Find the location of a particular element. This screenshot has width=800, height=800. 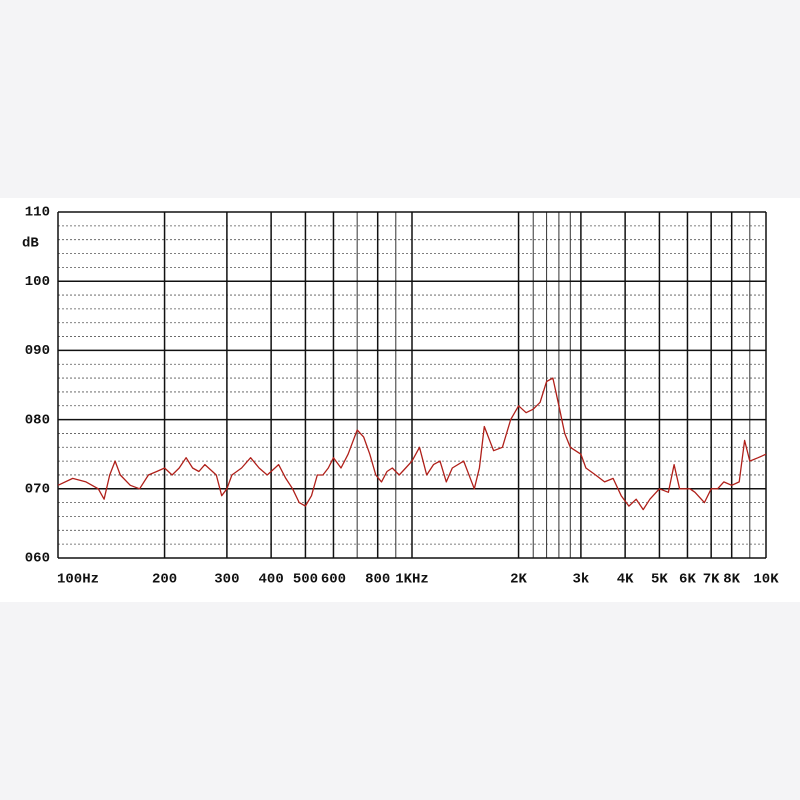

x-tick-label: 6K is located at coordinates (687, 580).